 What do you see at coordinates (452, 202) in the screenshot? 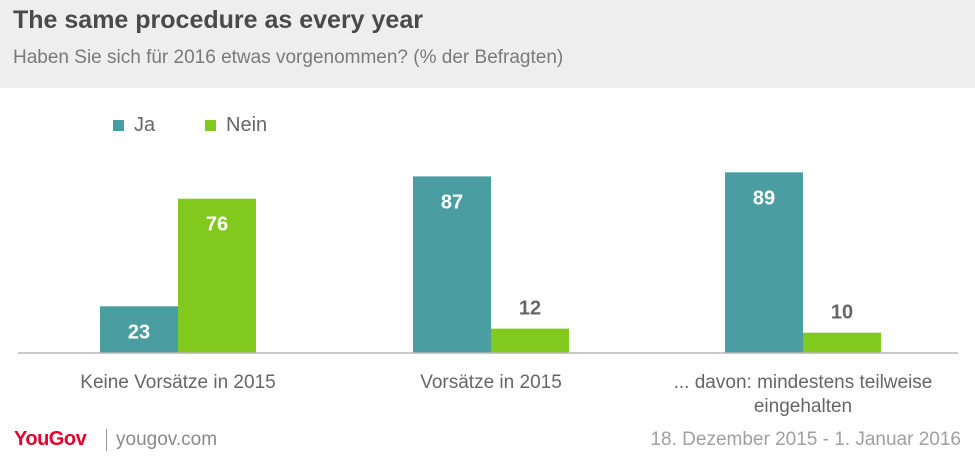
I see `data-label-ja-1: 87` at bounding box center [452, 202].